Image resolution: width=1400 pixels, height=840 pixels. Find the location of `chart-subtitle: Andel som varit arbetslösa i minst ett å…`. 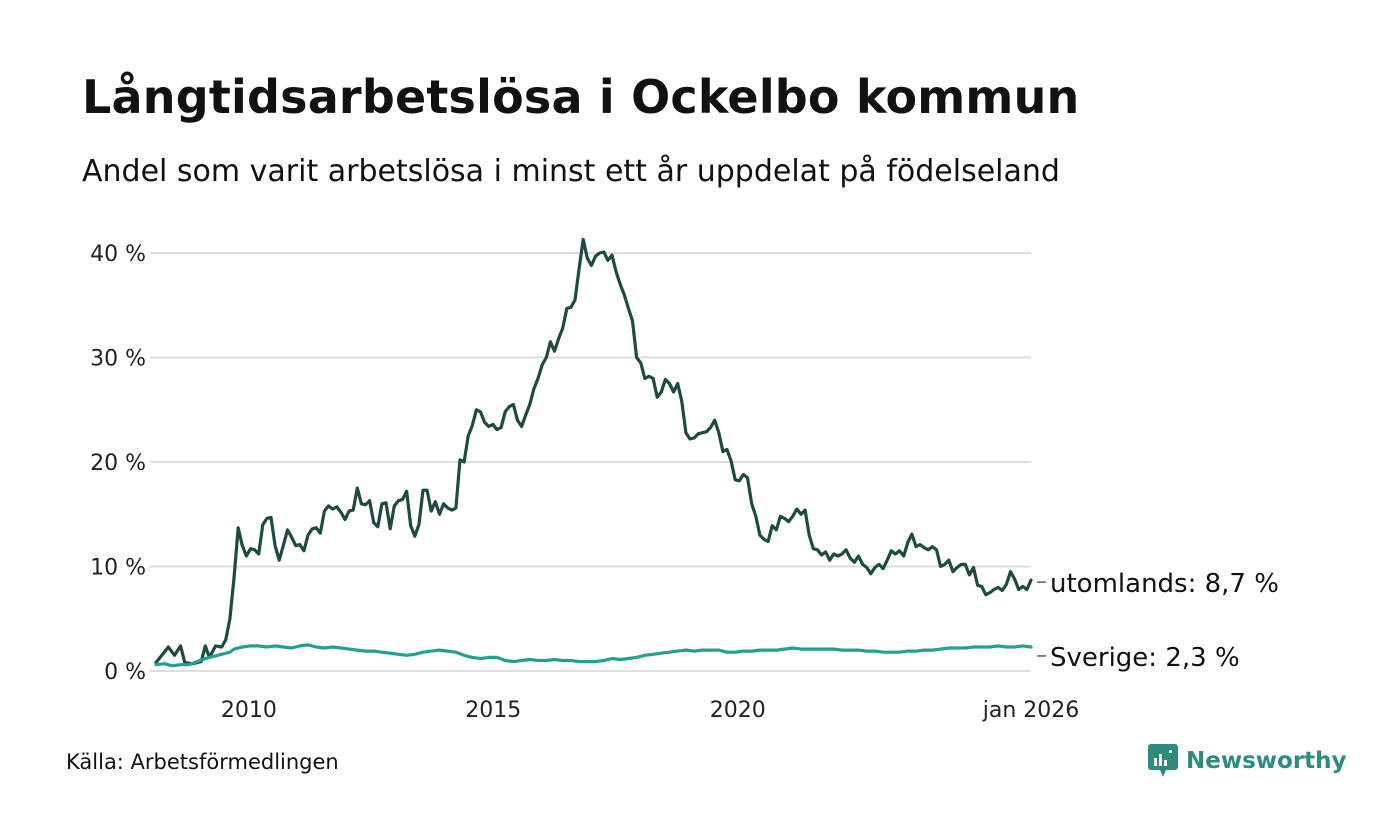

chart-subtitle: Andel som varit arbetslösa i minst ett å… is located at coordinates (571, 171).